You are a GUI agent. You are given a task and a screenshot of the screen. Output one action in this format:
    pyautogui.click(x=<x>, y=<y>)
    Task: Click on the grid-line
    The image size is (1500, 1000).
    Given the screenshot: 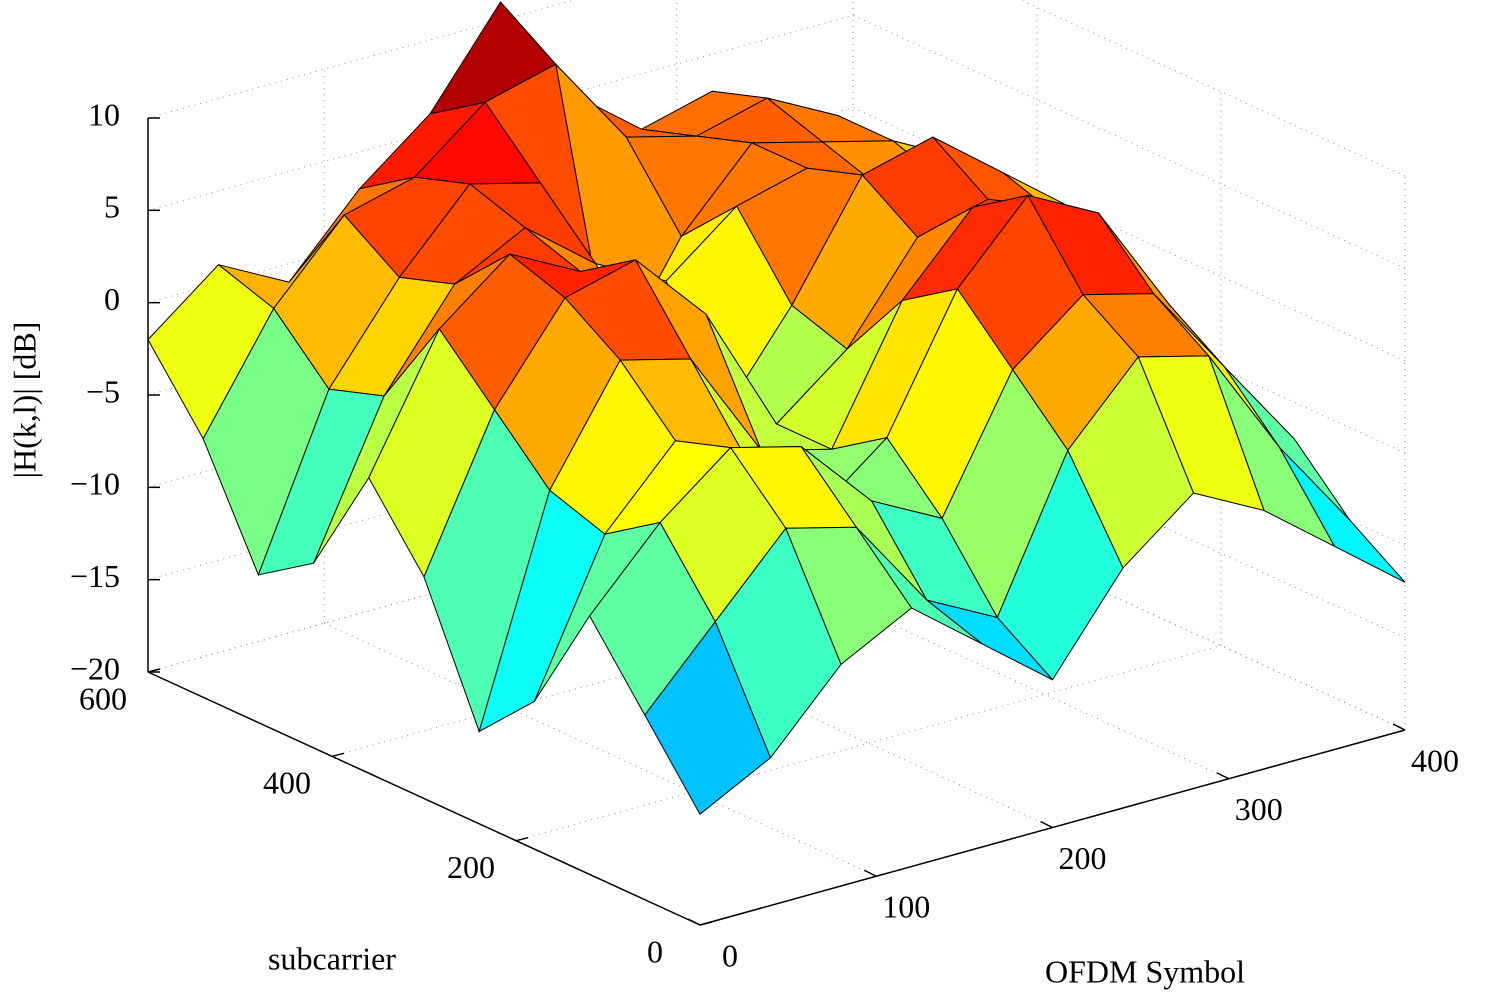 What is the action you would take?
    pyautogui.click(x=868, y=743)
    